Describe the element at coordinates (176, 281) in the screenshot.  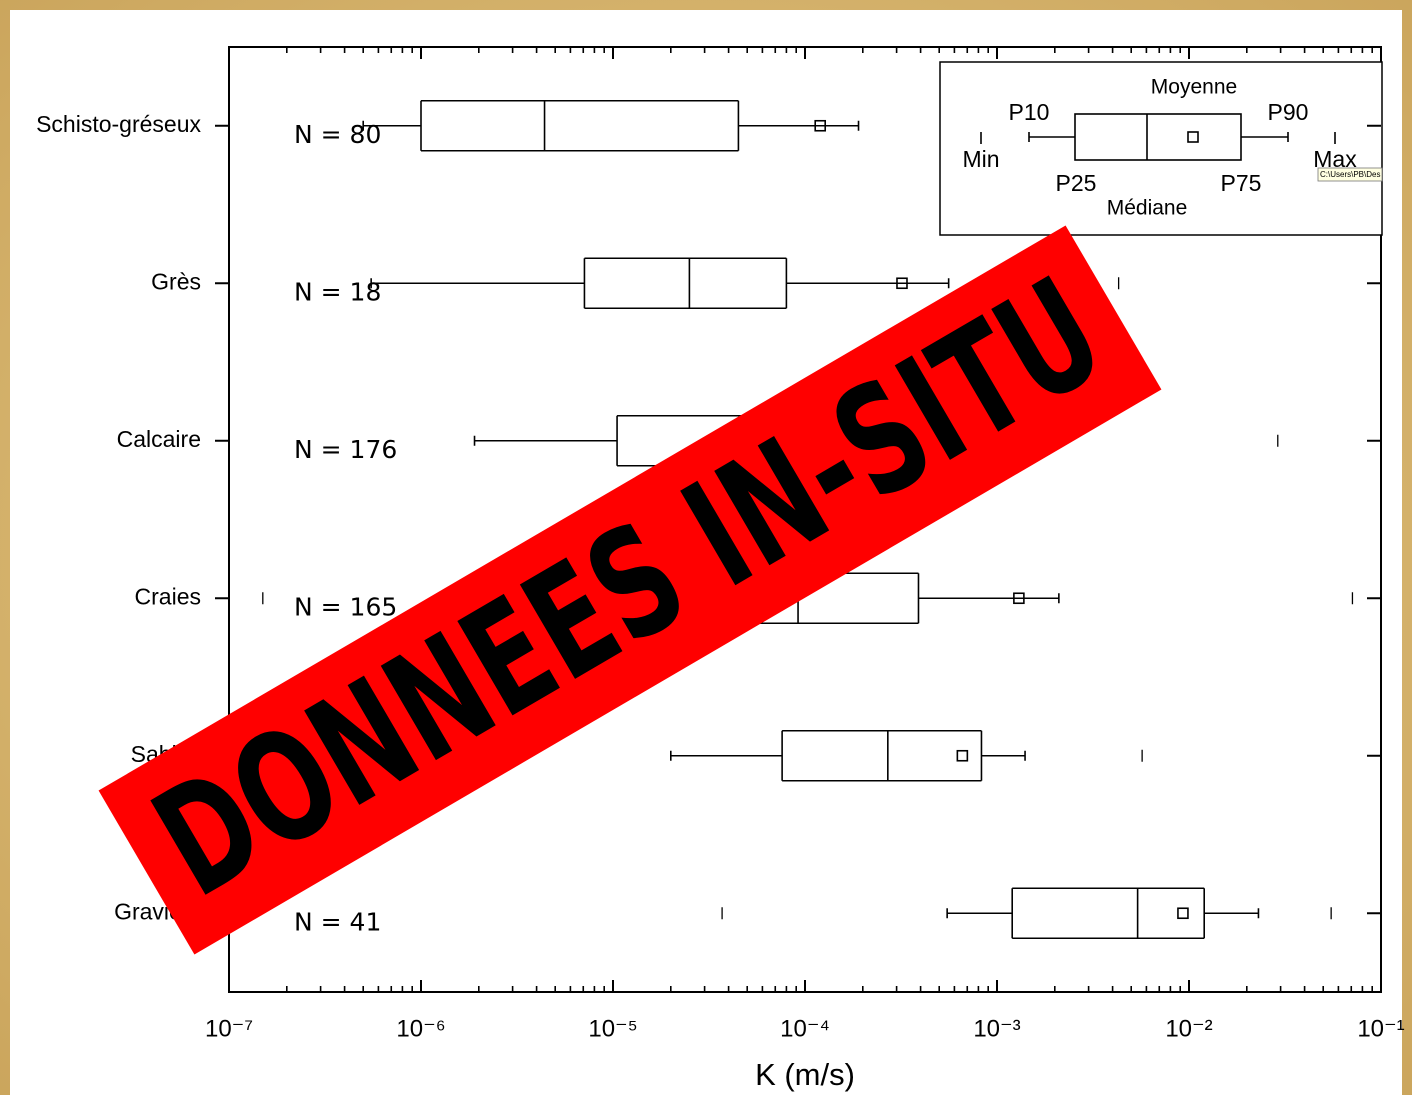
I see `y-tick-label: Grès` at that location.